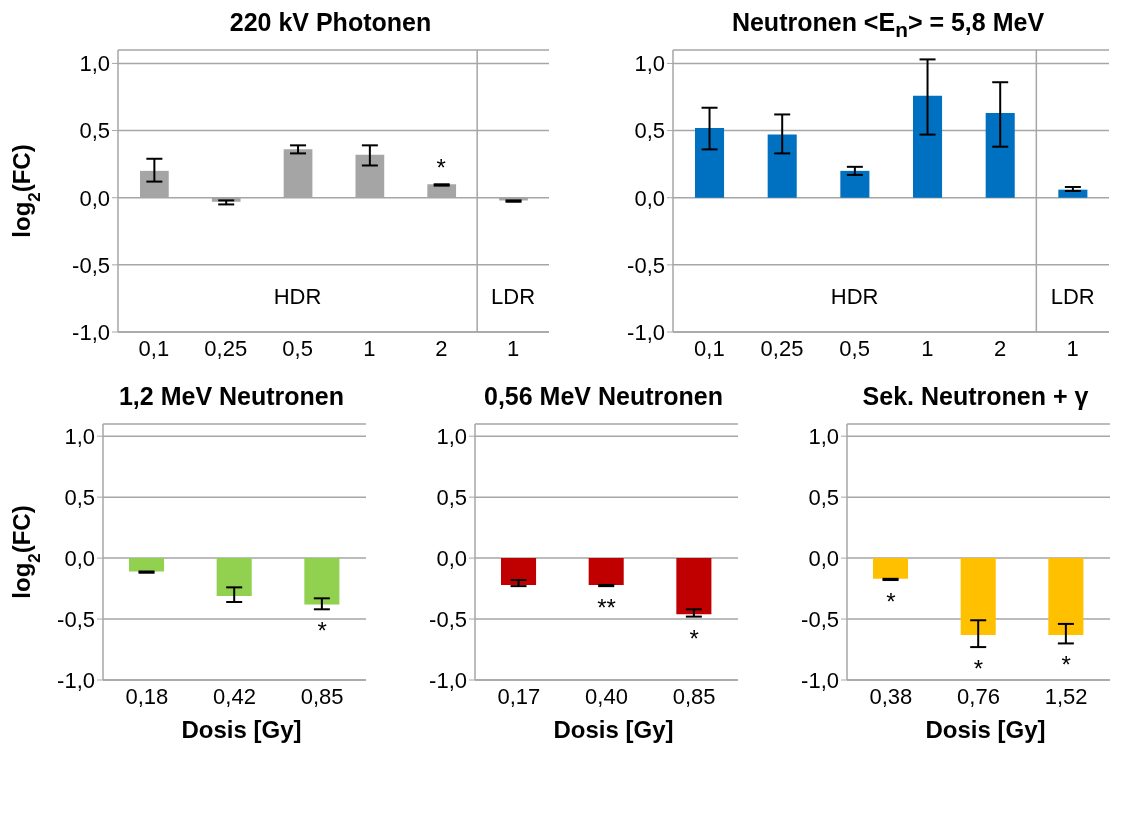 This screenshot has width=1135, height=816. What do you see at coordinates (978, 696) in the screenshot?
I see `x-tick-label: 0,76` at bounding box center [978, 696].